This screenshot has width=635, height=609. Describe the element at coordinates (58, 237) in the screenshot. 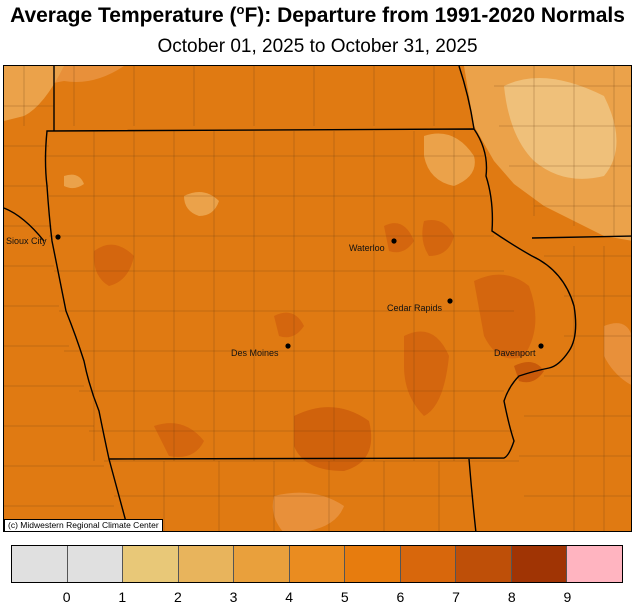

I see `city-marker-sioux-city` at that location.